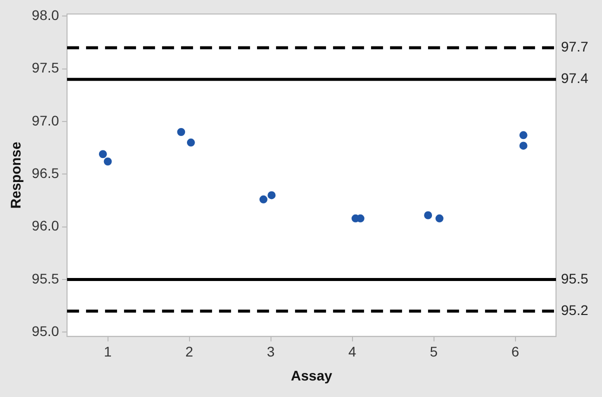  Describe the element at coordinates (574, 46) in the screenshot. I see `ref-line-label: 97.7` at that location.